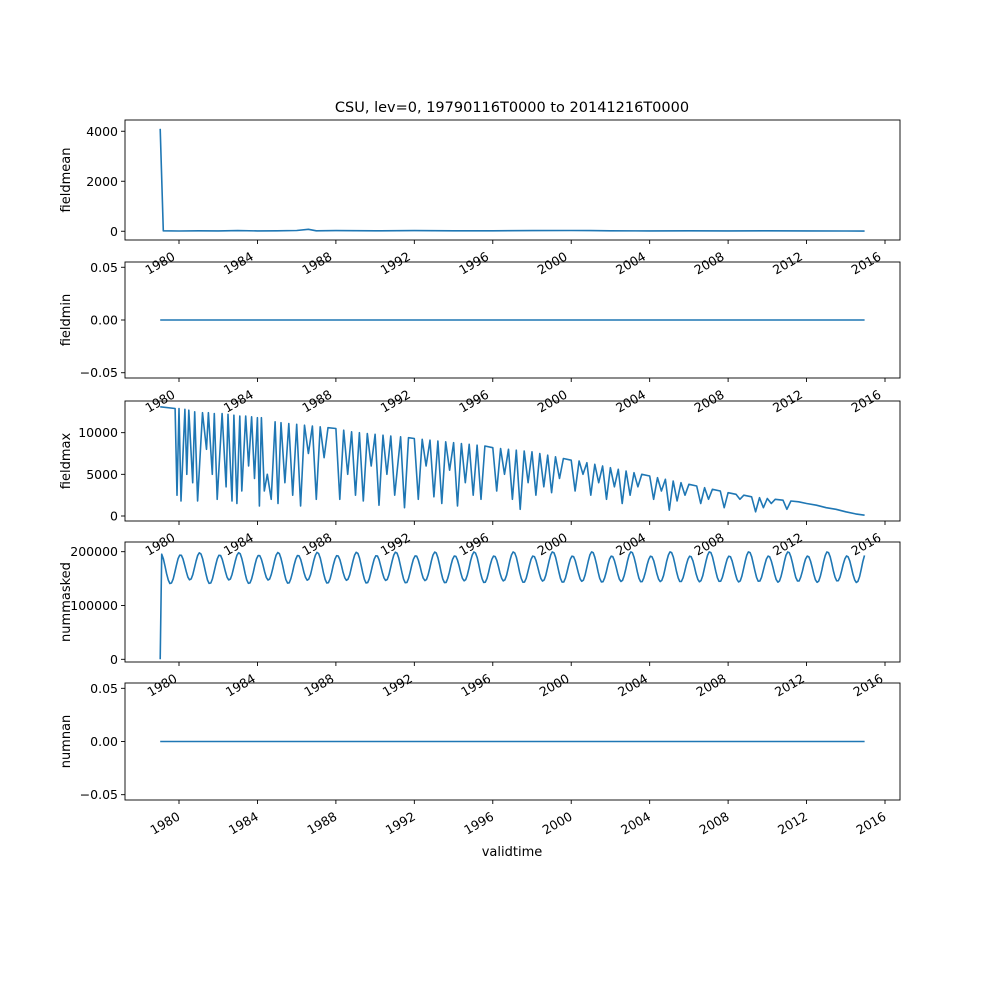 The width and height of the screenshot is (1000, 1000). What do you see at coordinates (66, 180) in the screenshot?
I see `y-axis-label: fieldmean` at bounding box center [66, 180].